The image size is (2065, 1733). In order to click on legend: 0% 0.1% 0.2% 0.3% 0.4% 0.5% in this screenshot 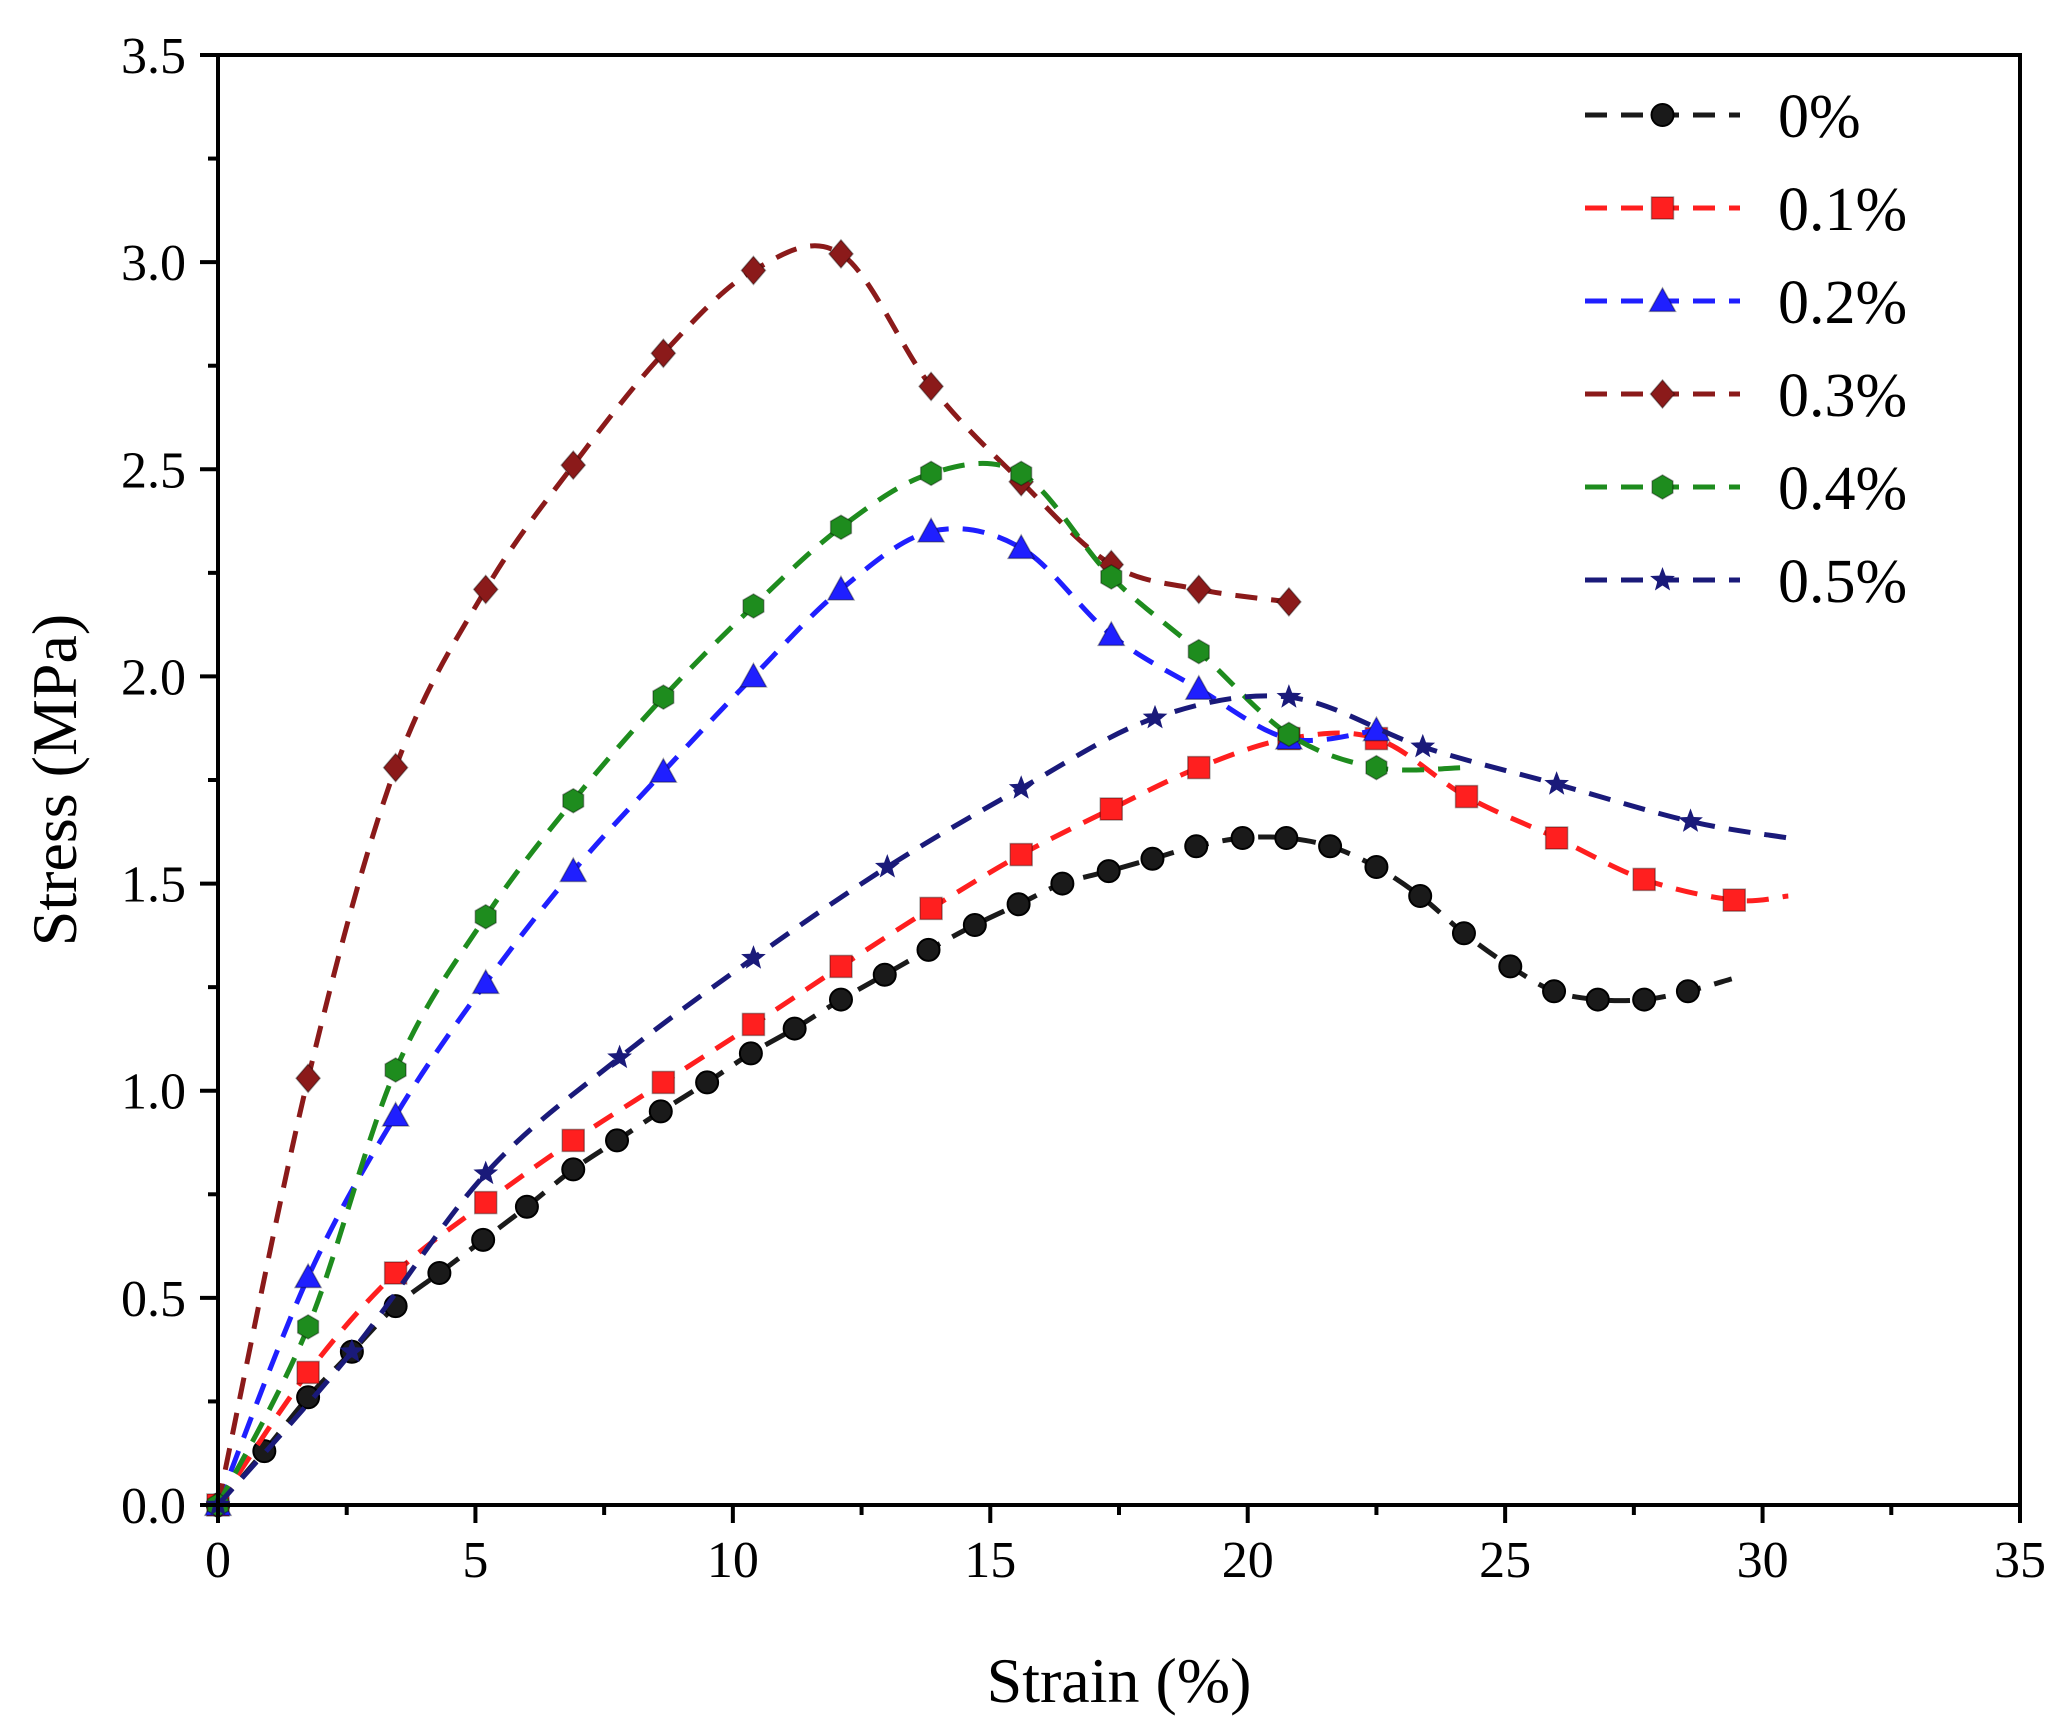, I will do `click(1746, 349)`.